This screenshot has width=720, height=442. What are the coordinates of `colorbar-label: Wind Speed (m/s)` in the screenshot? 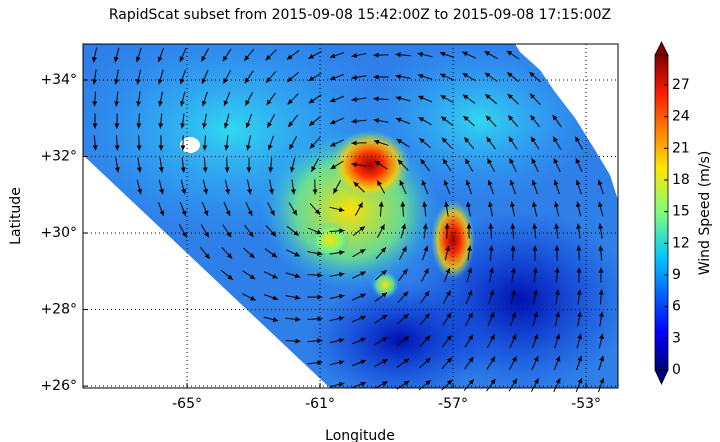 It's located at (705, 213).